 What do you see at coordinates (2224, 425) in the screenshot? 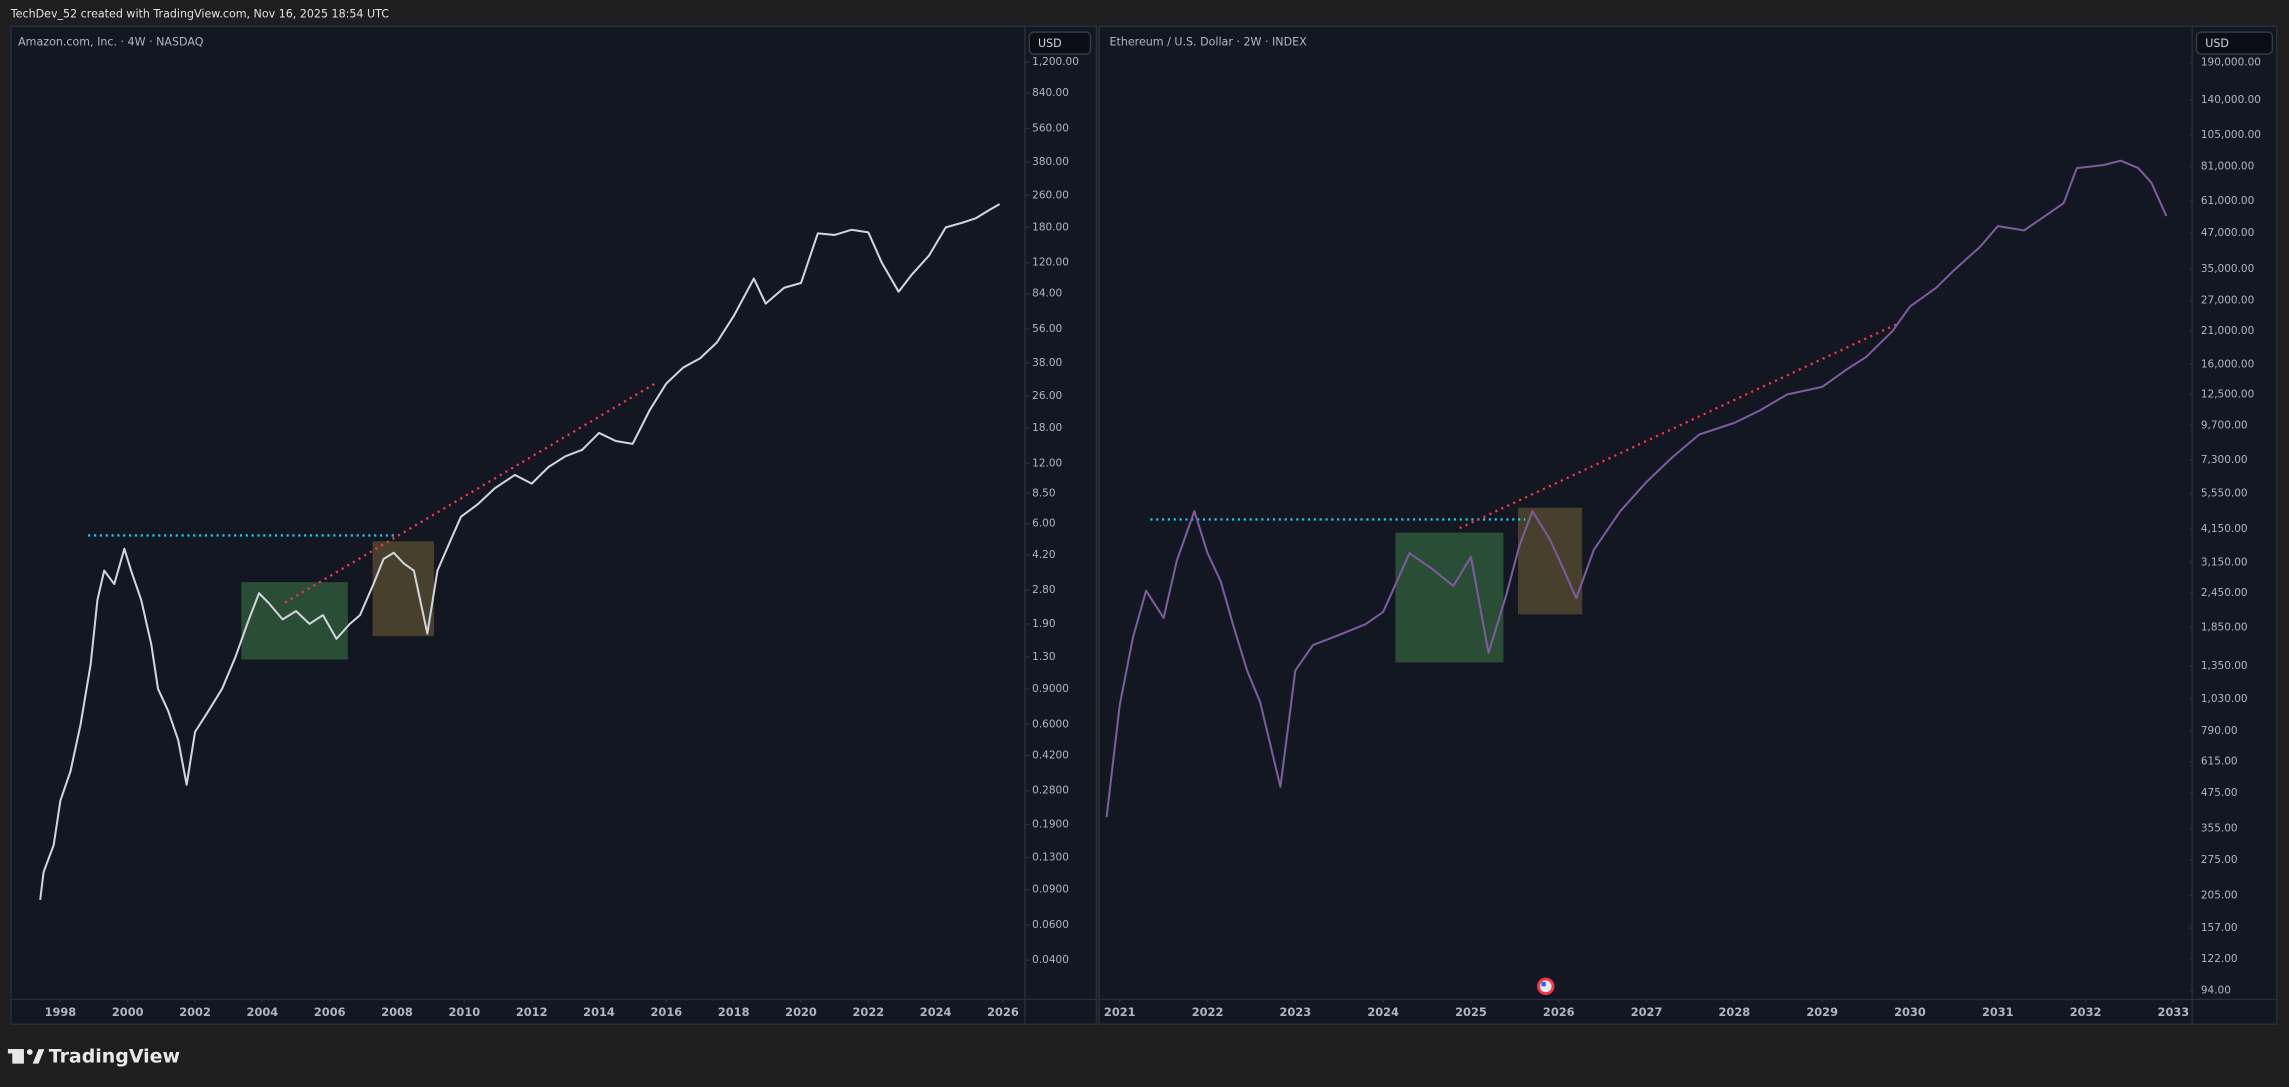
I see `y-tick-label: 9,700.00` at bounding box center [2224, 425].